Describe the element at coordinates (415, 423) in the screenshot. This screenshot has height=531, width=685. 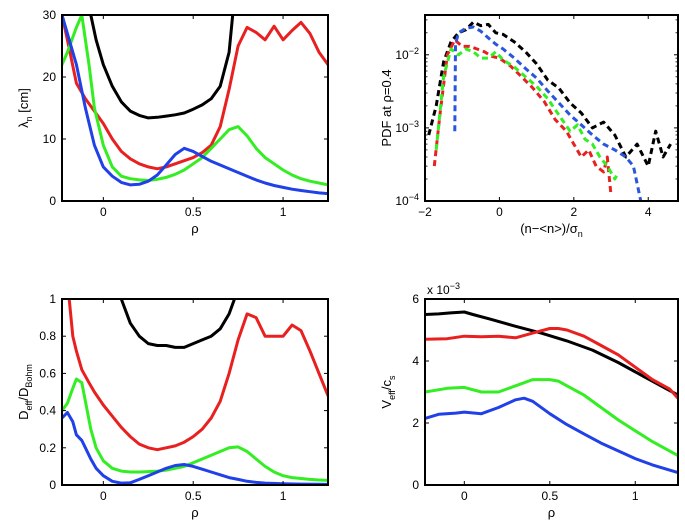
I see `y-tick-label: 2` at that location.